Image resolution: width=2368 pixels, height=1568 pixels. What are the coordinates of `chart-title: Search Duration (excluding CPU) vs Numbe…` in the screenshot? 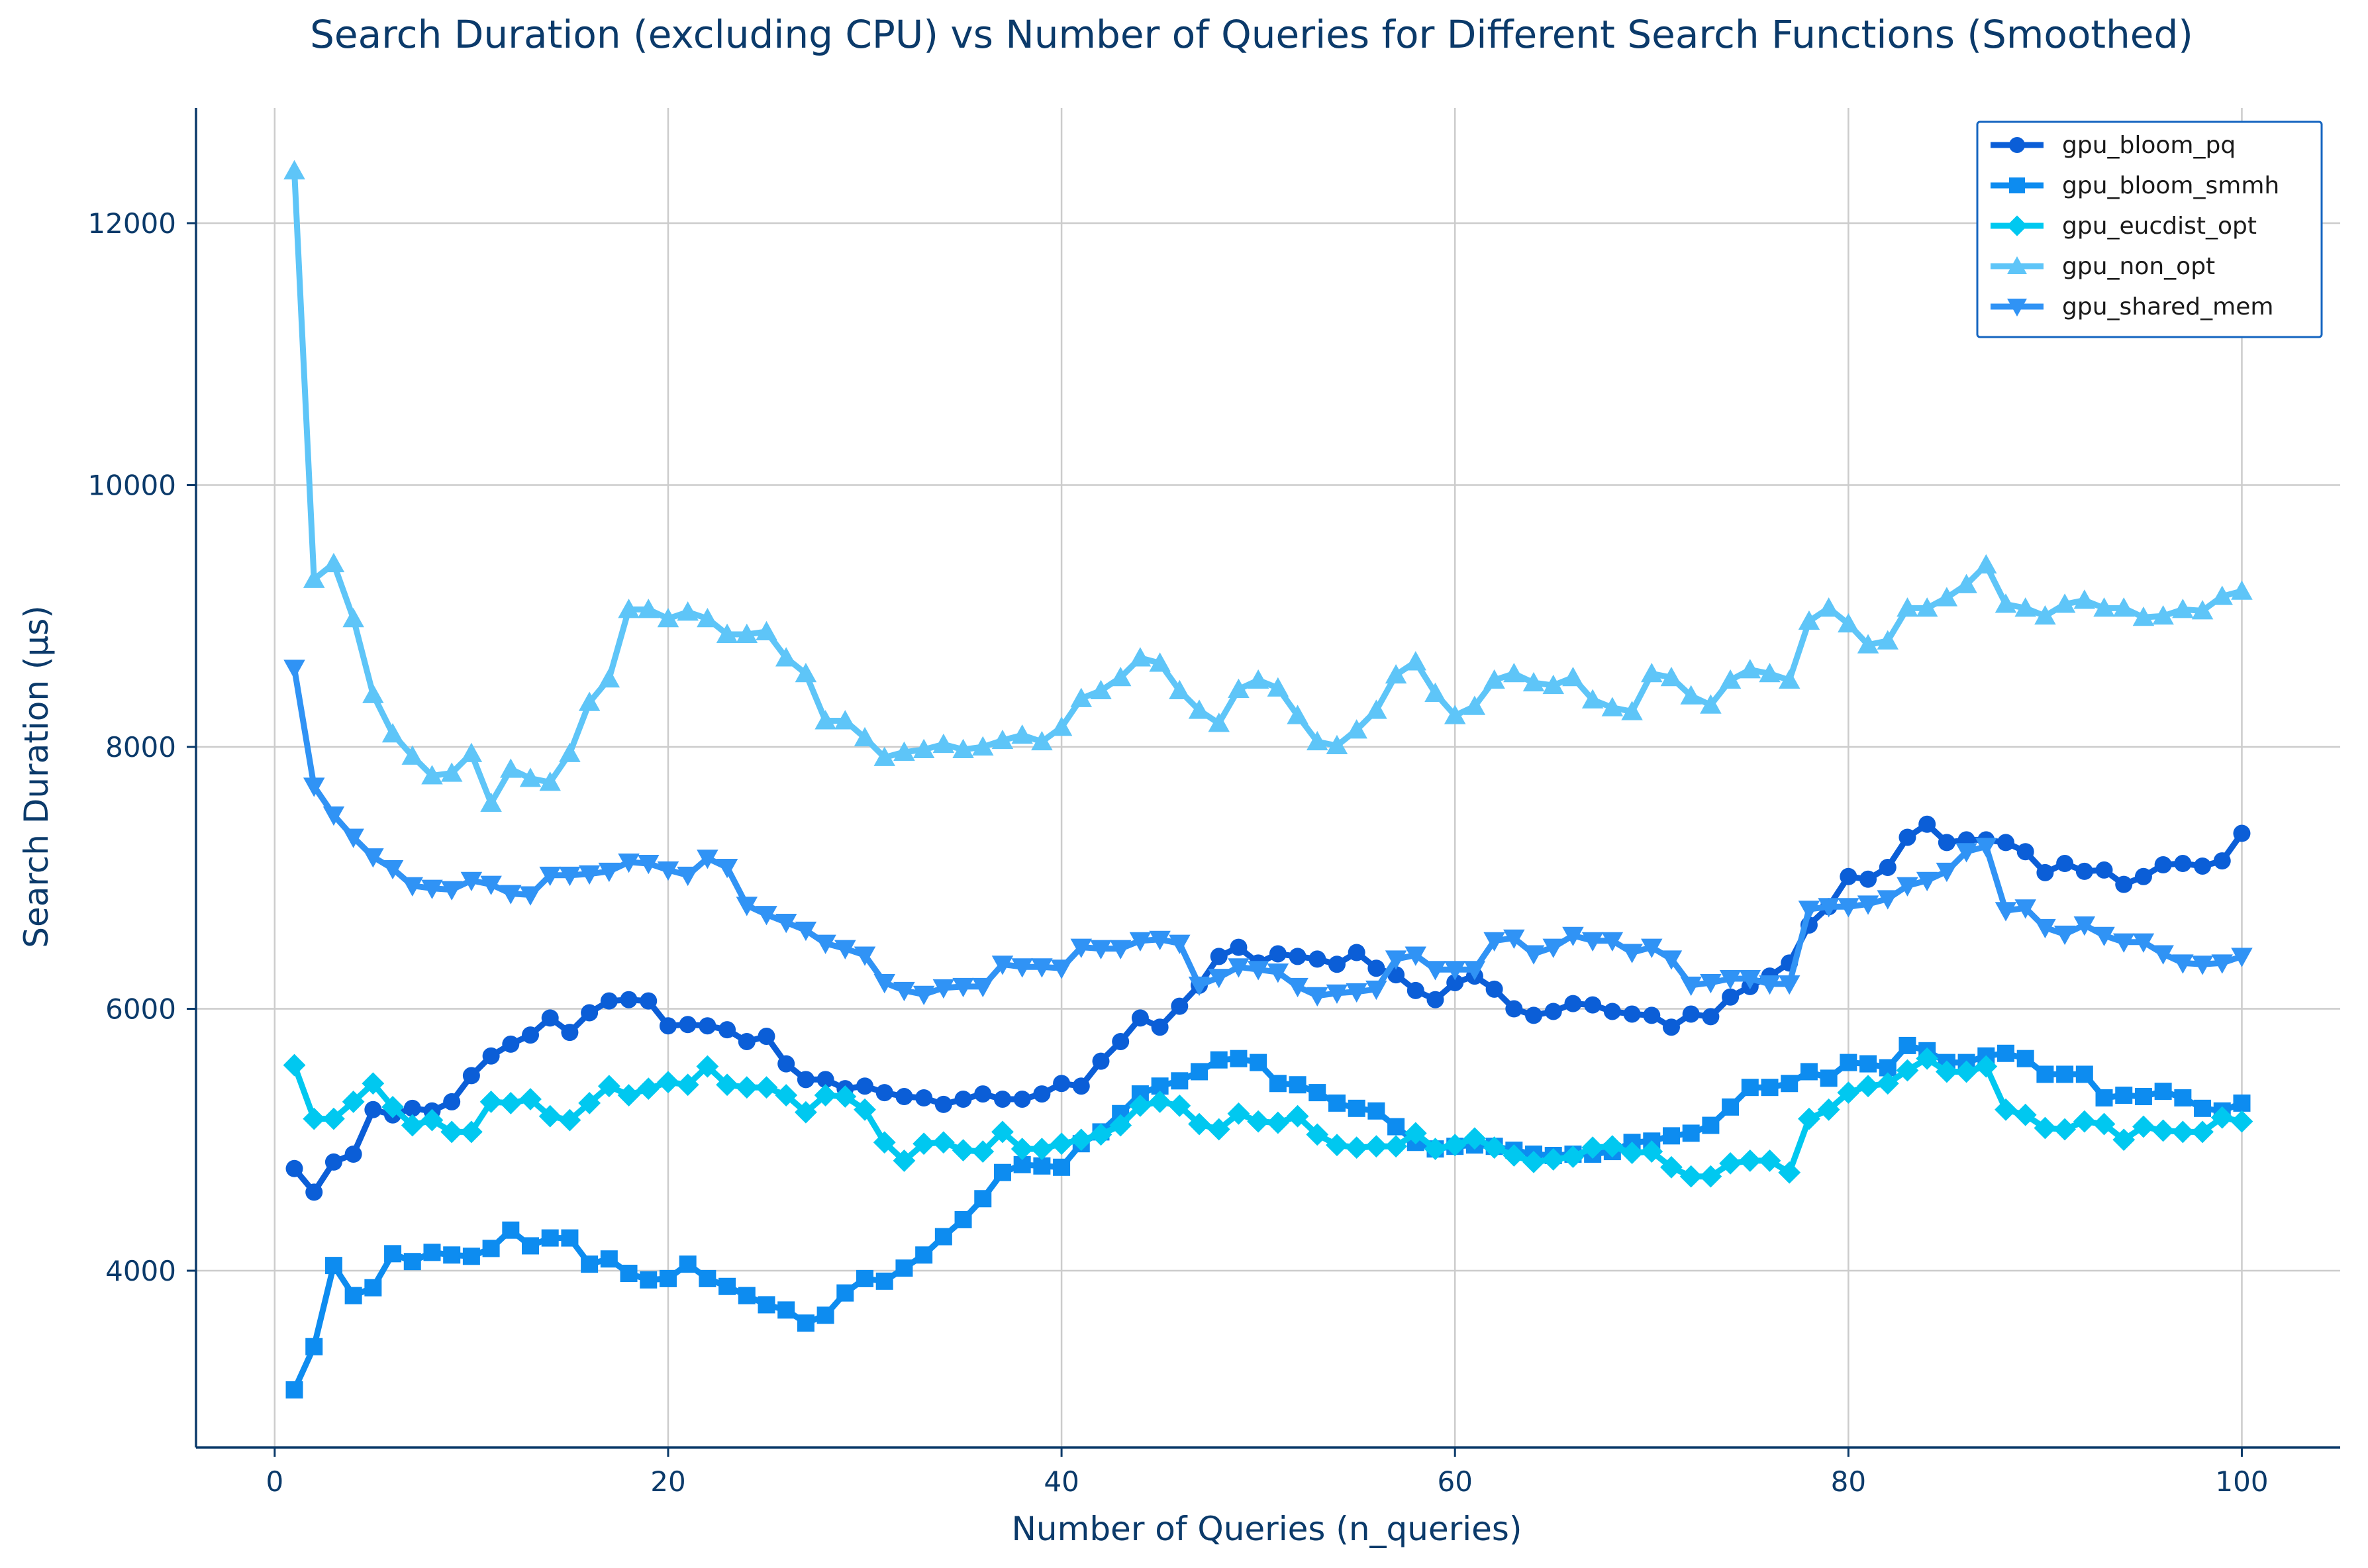 It's located at (1251, 34).